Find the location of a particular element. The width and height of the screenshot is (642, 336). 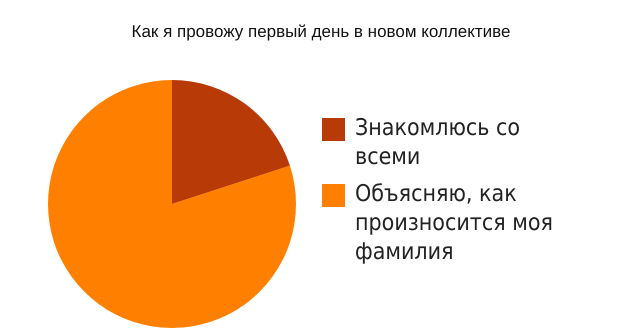

legend-label: Объясняю, как произносится моя фамилия is located at coordinates (454, 223).